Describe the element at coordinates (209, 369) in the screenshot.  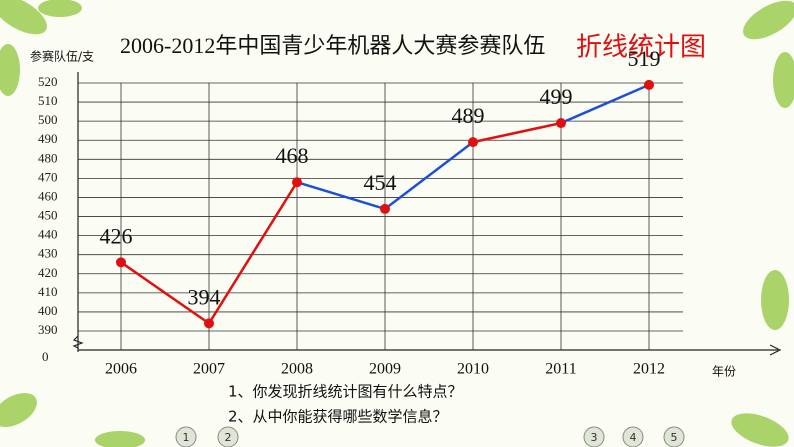
I see `x-tick-label: 2007` at that location.